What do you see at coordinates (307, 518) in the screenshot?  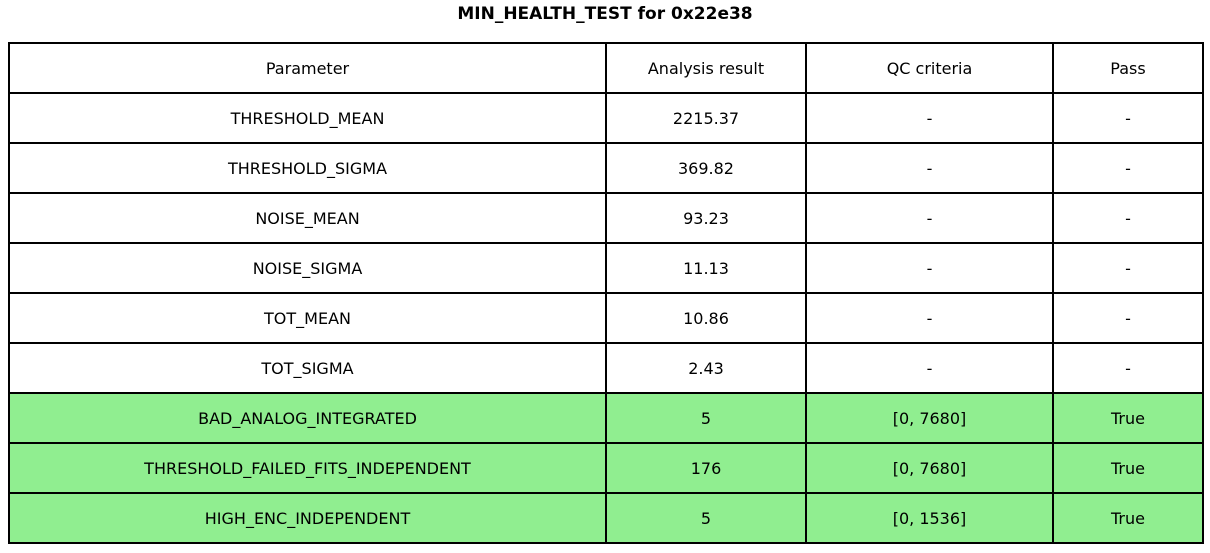 I see `parameter-cell: HIGH_ENC_INDEPENDENT` at bounding box center [307, 518].